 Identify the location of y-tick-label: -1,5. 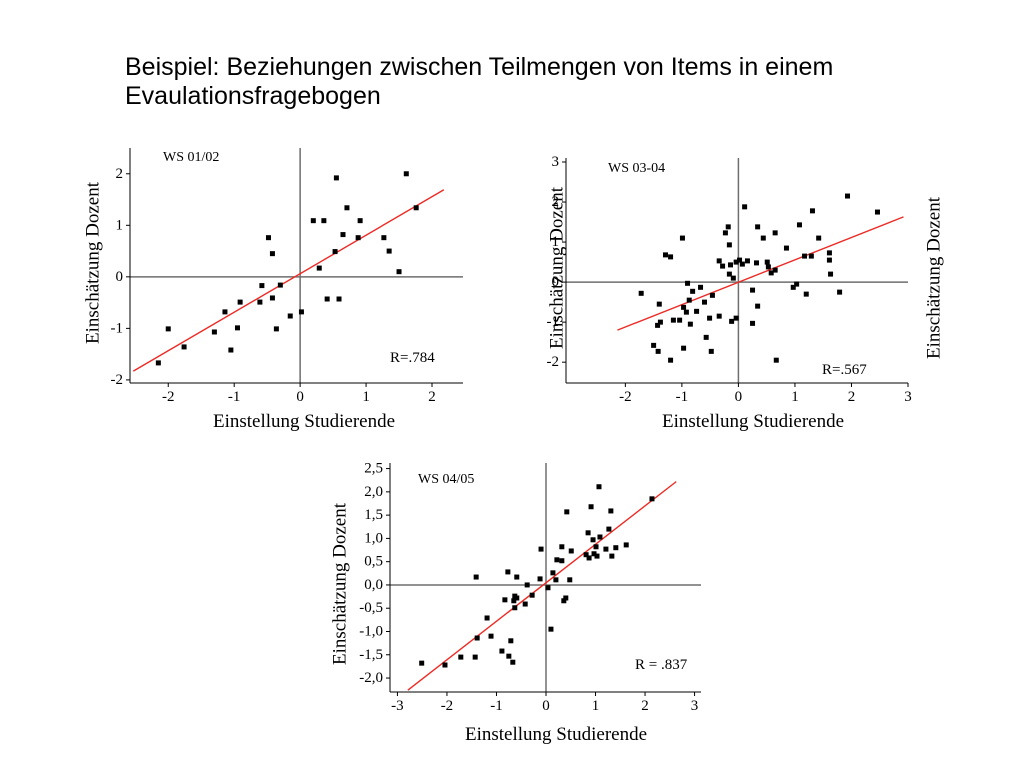
(371, 655).